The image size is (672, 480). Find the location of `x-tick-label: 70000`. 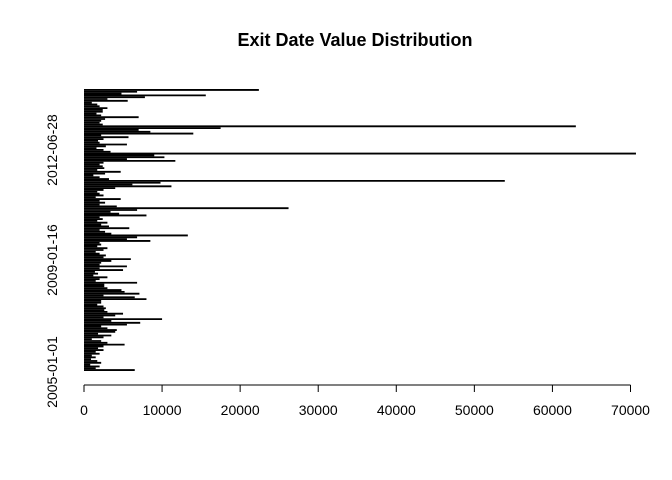

x-tick-label: 70000 is located at coordinates (630, 410).